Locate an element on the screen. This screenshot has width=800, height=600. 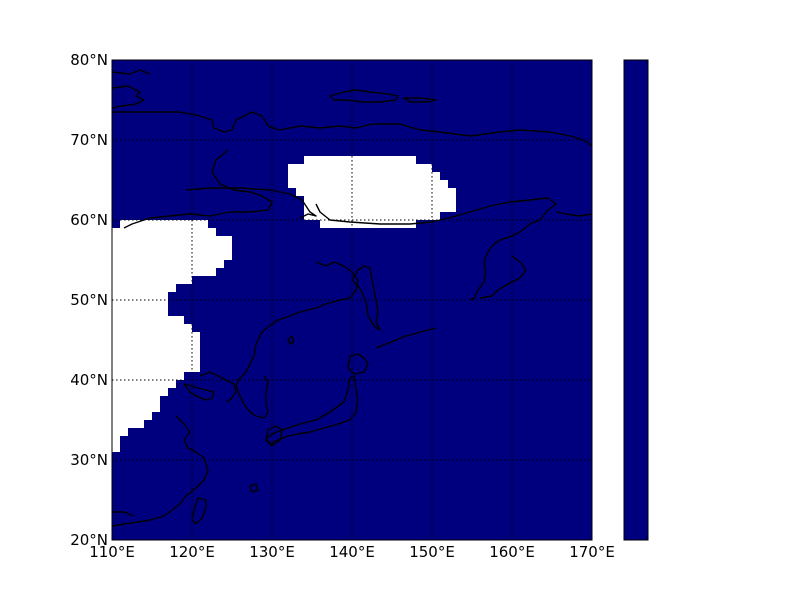
coastline-amur is located at coordinates (315, 293).